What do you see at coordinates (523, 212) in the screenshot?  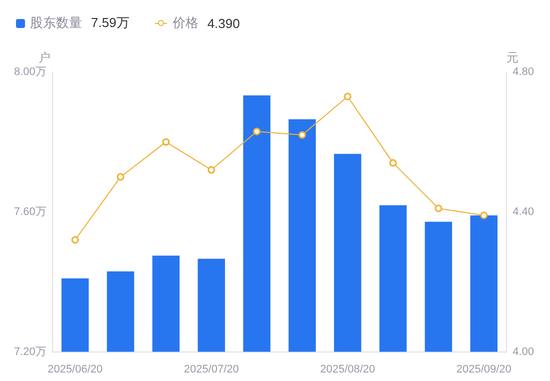 I see `y2-tick-label: 4.40` at bounding box center [523, 212].